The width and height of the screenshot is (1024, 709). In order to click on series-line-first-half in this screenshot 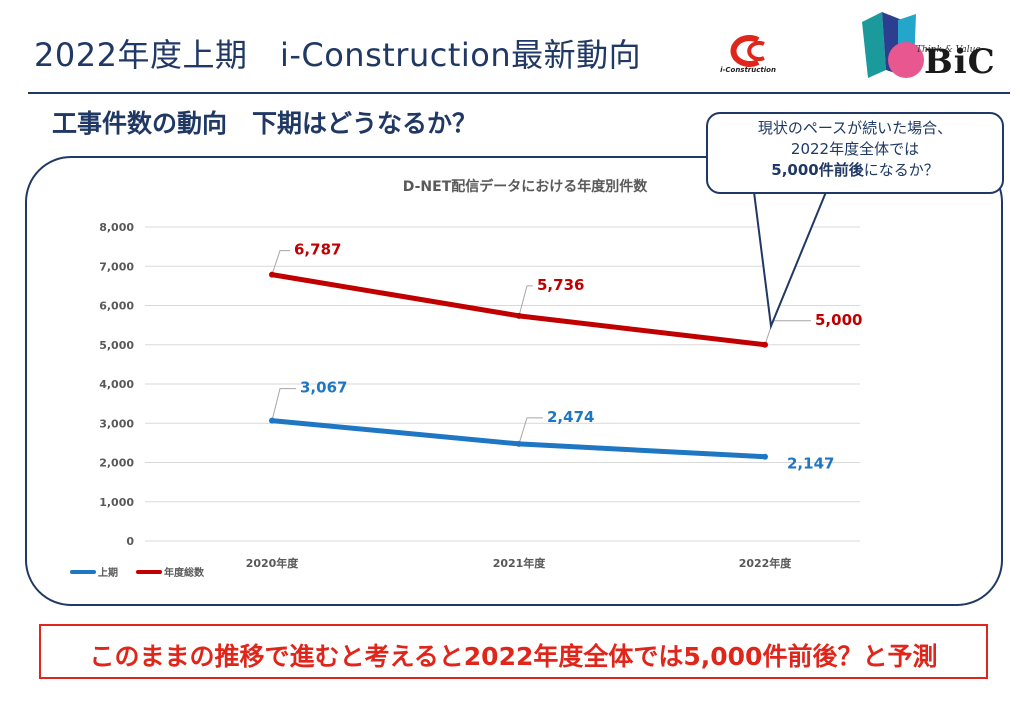, I will do `click(518, 439)`.